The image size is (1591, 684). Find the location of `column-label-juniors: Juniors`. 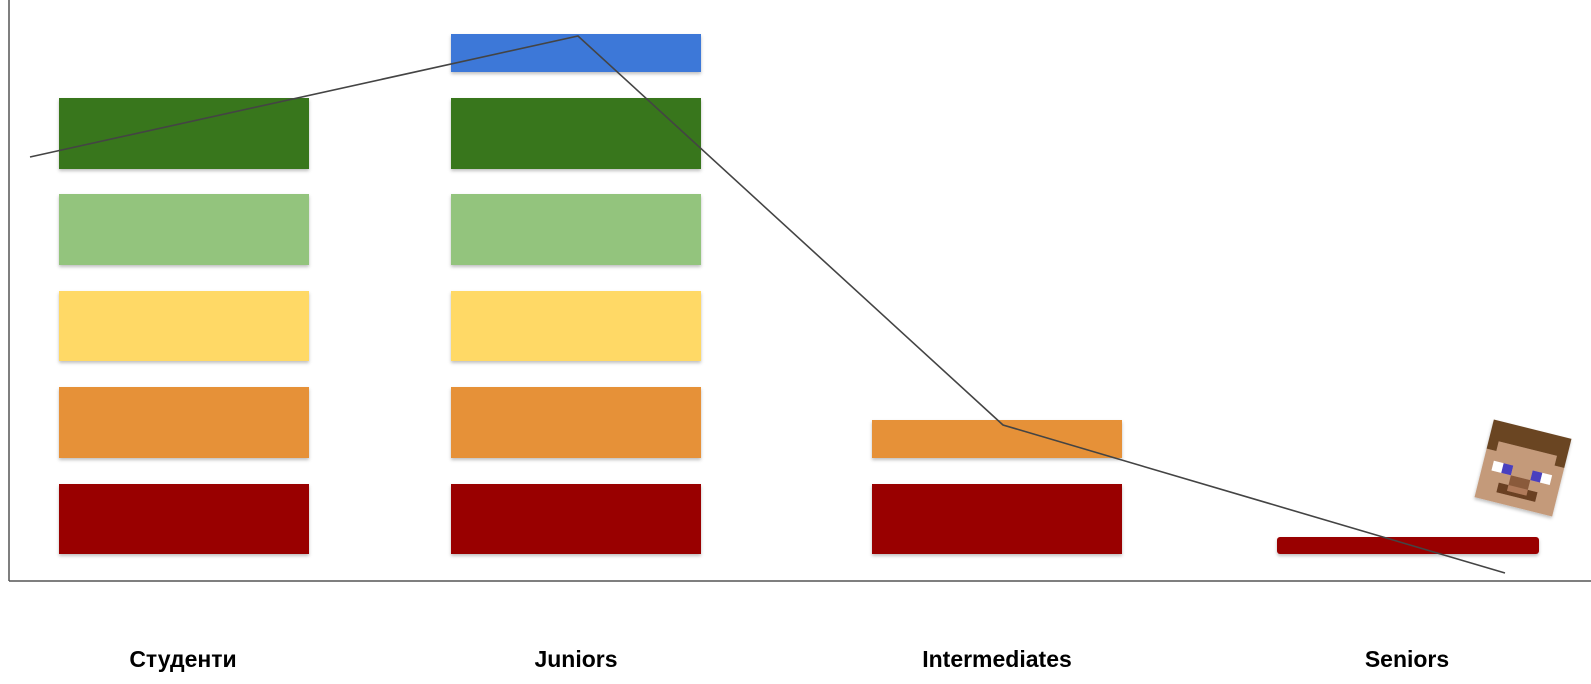

column-label-juniors: Juniors is located at coordinates (576, 659).